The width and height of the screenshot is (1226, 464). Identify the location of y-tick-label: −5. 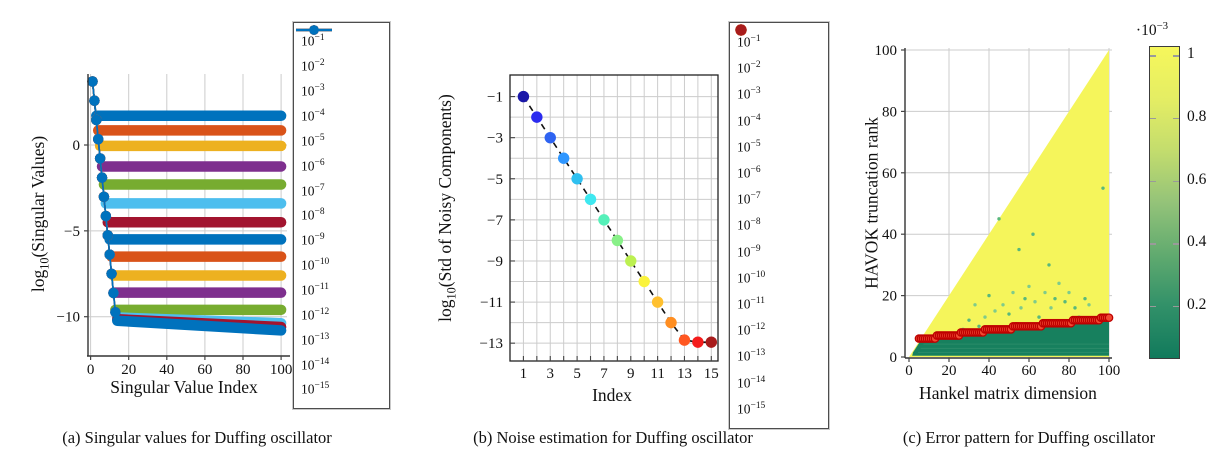
(72, 232).